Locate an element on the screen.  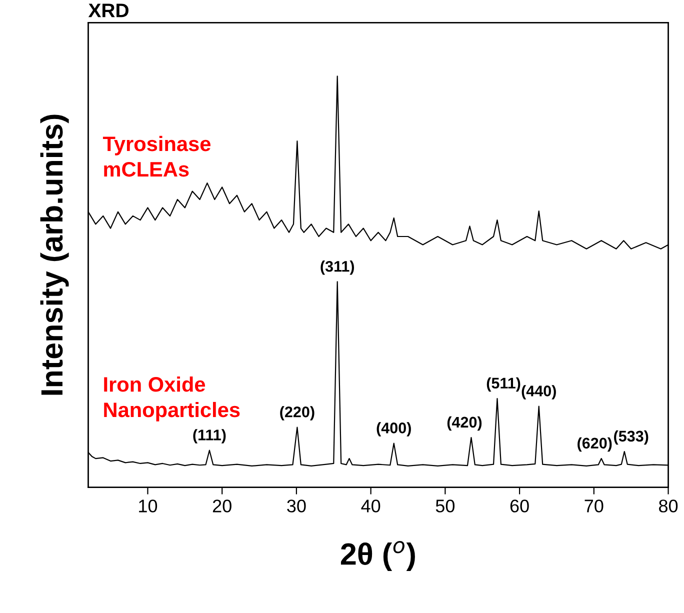
annotation: (400) is located at coordinates (393, 429).